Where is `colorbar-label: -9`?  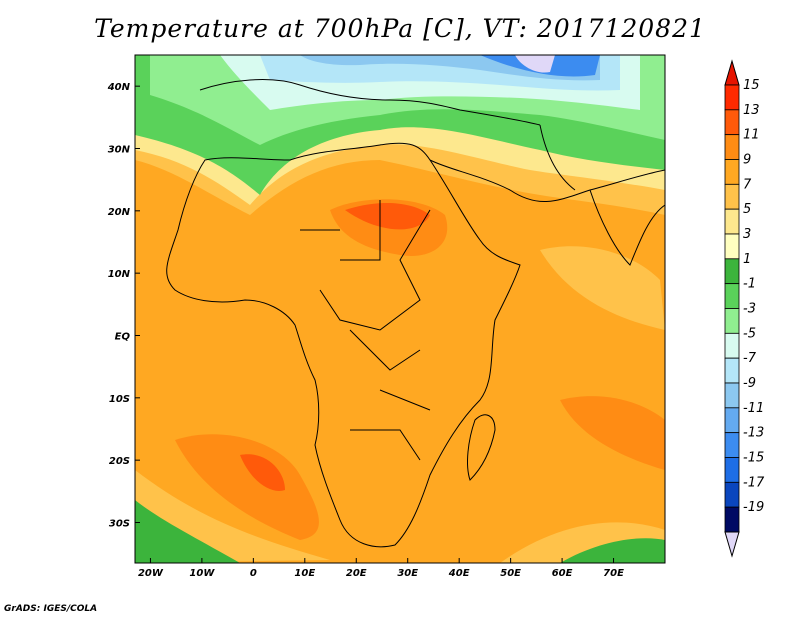 colorbar-label: -9 is located at coordinates (749, 383).